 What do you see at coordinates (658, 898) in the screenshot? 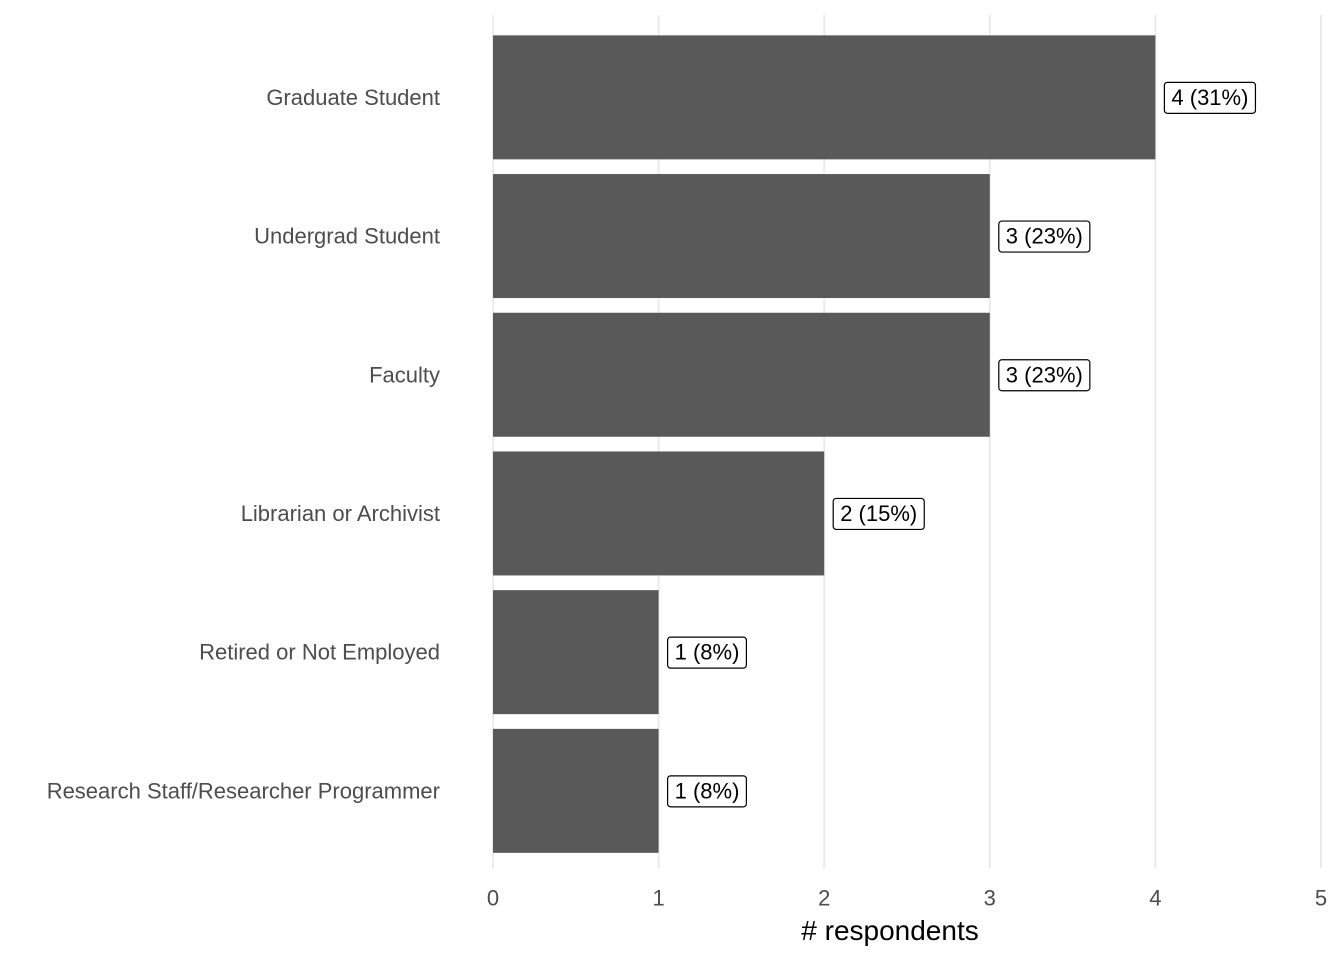
I see `x-tick-label: 1` at bounding box center [658, 898].